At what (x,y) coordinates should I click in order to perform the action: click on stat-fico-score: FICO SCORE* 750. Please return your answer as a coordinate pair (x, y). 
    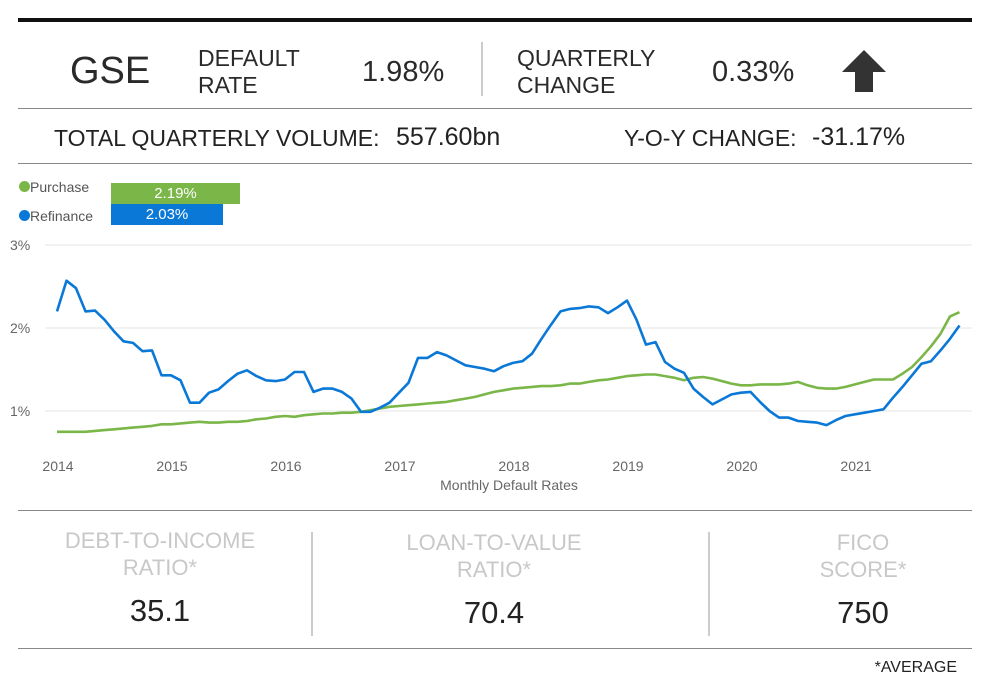
    Looking at the image, I should click on (856, 580).